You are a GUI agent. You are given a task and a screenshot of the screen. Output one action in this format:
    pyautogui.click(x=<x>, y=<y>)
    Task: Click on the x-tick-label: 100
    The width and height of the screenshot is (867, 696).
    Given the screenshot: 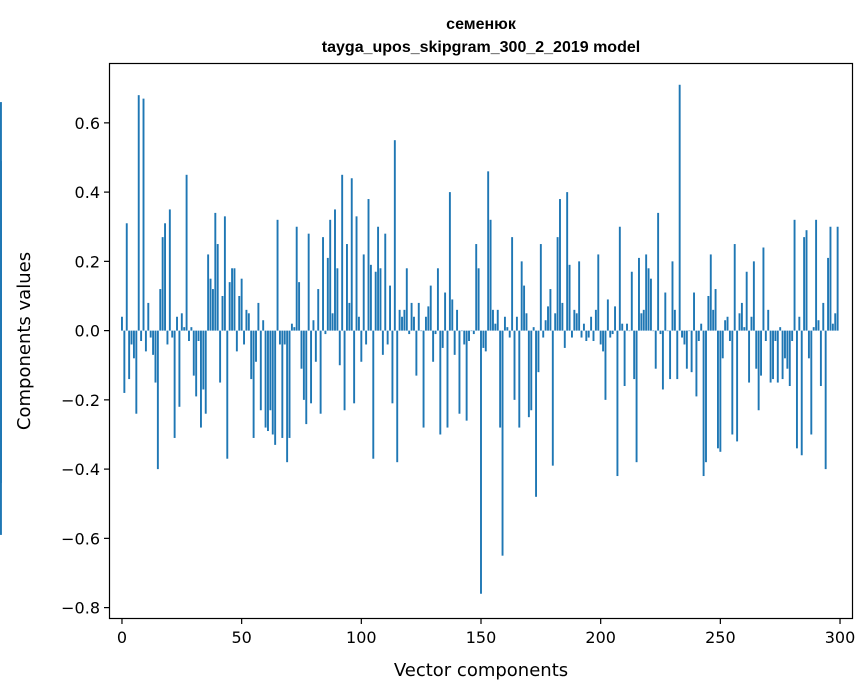 What is the action you would take?
    pyautogui.click(x=361, y=637)
    